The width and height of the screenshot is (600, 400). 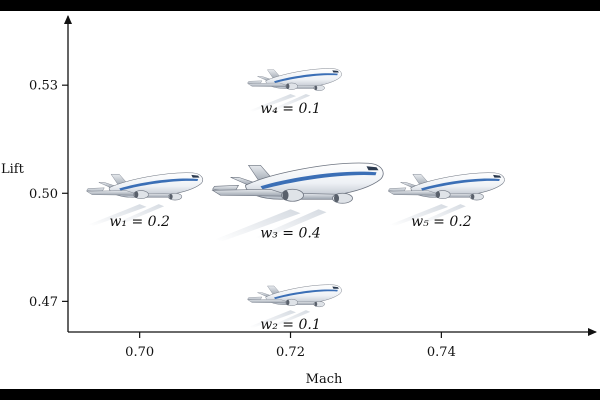 What do you see at coordinates (13, 169) in the screenshot?
I see `y-axis-label: Lift` at bounding box center [13, 169].